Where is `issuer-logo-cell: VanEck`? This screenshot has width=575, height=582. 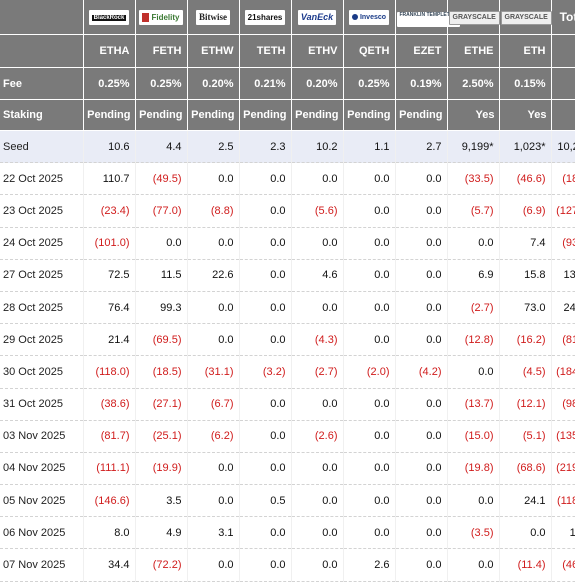 issuer-logo-cell: VanEck is located at coordinates (317, 17).